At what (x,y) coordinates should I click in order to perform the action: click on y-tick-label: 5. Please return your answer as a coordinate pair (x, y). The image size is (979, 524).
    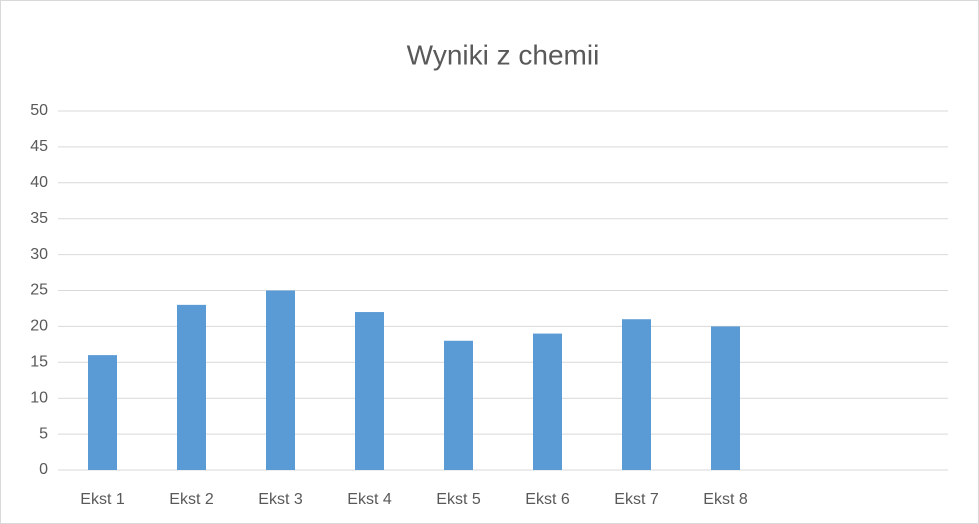
    Looking at the image, I should click on (43, 433).